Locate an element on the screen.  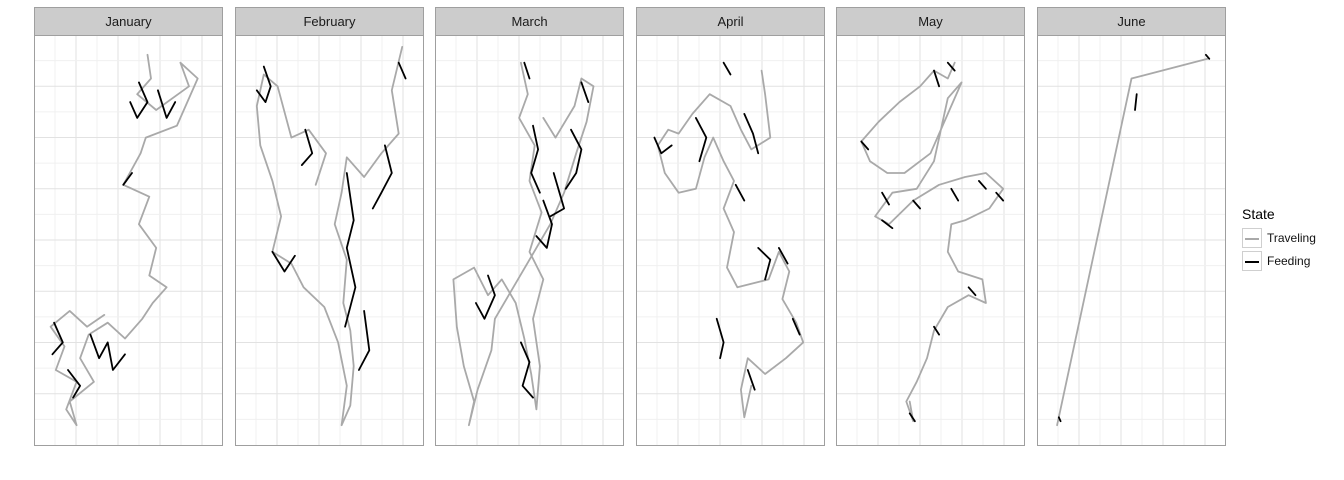
facet-february: February is located at coordinates (329, 226).